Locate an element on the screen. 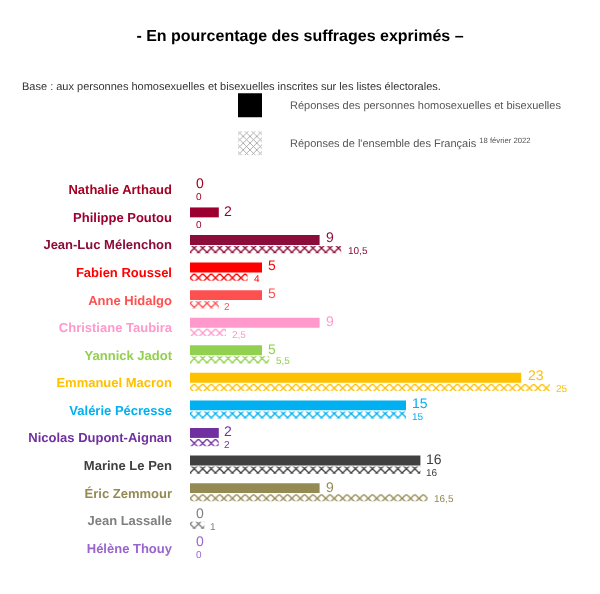 The height and width of the screenshot is (594, 600). chart-title: - En pourcentage des suffrages exprimés – is located at coordinates (300, 35).